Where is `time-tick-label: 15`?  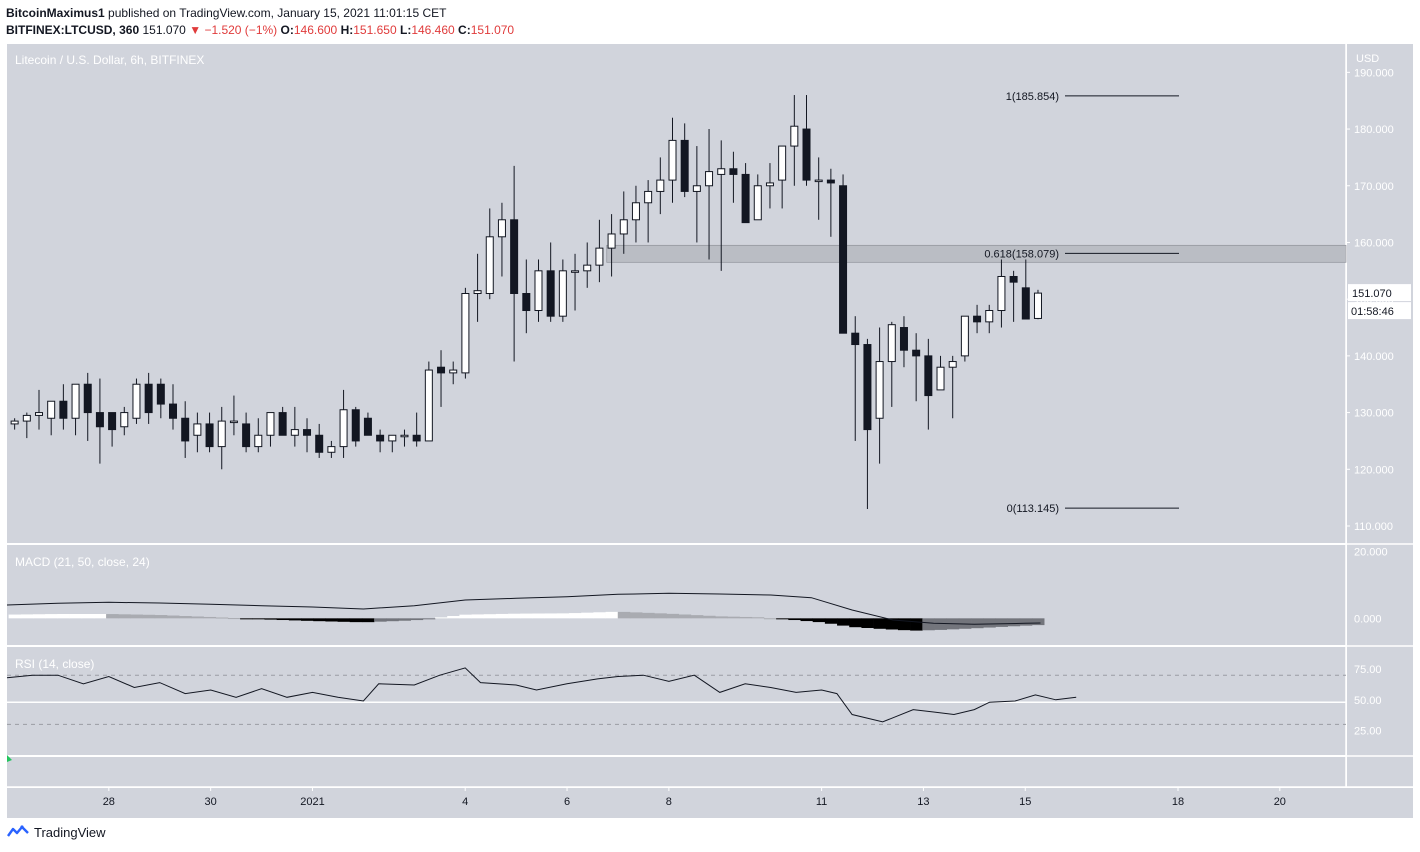
time-tick-label: 15 is located at coordinates (1025, 802).